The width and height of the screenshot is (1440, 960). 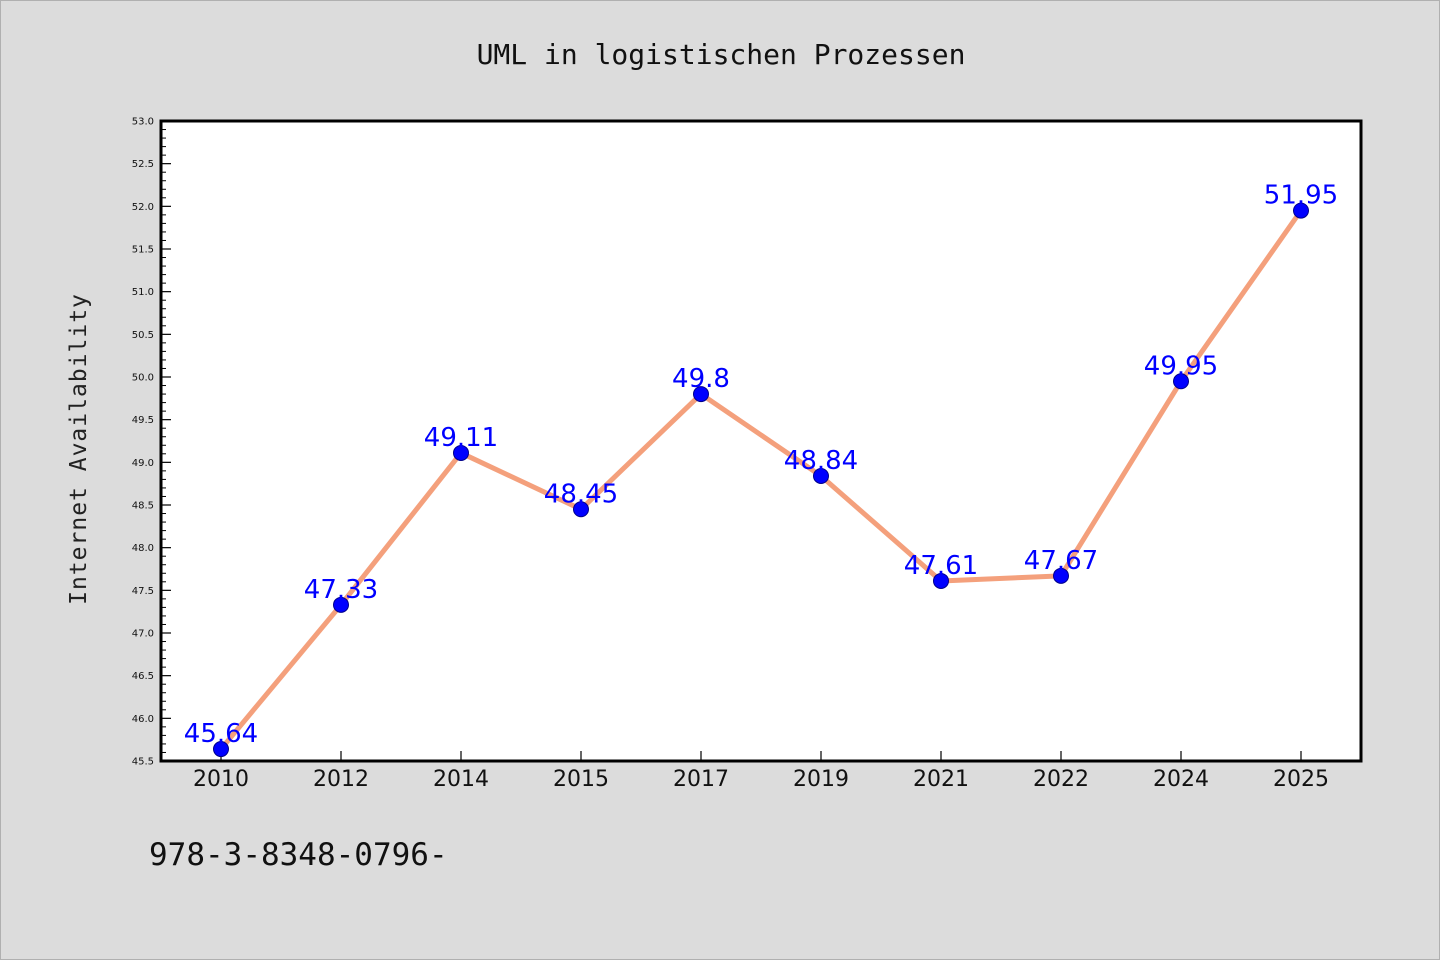 I want to click on y-tick-label: 53.0, so click(x=143, y=122).